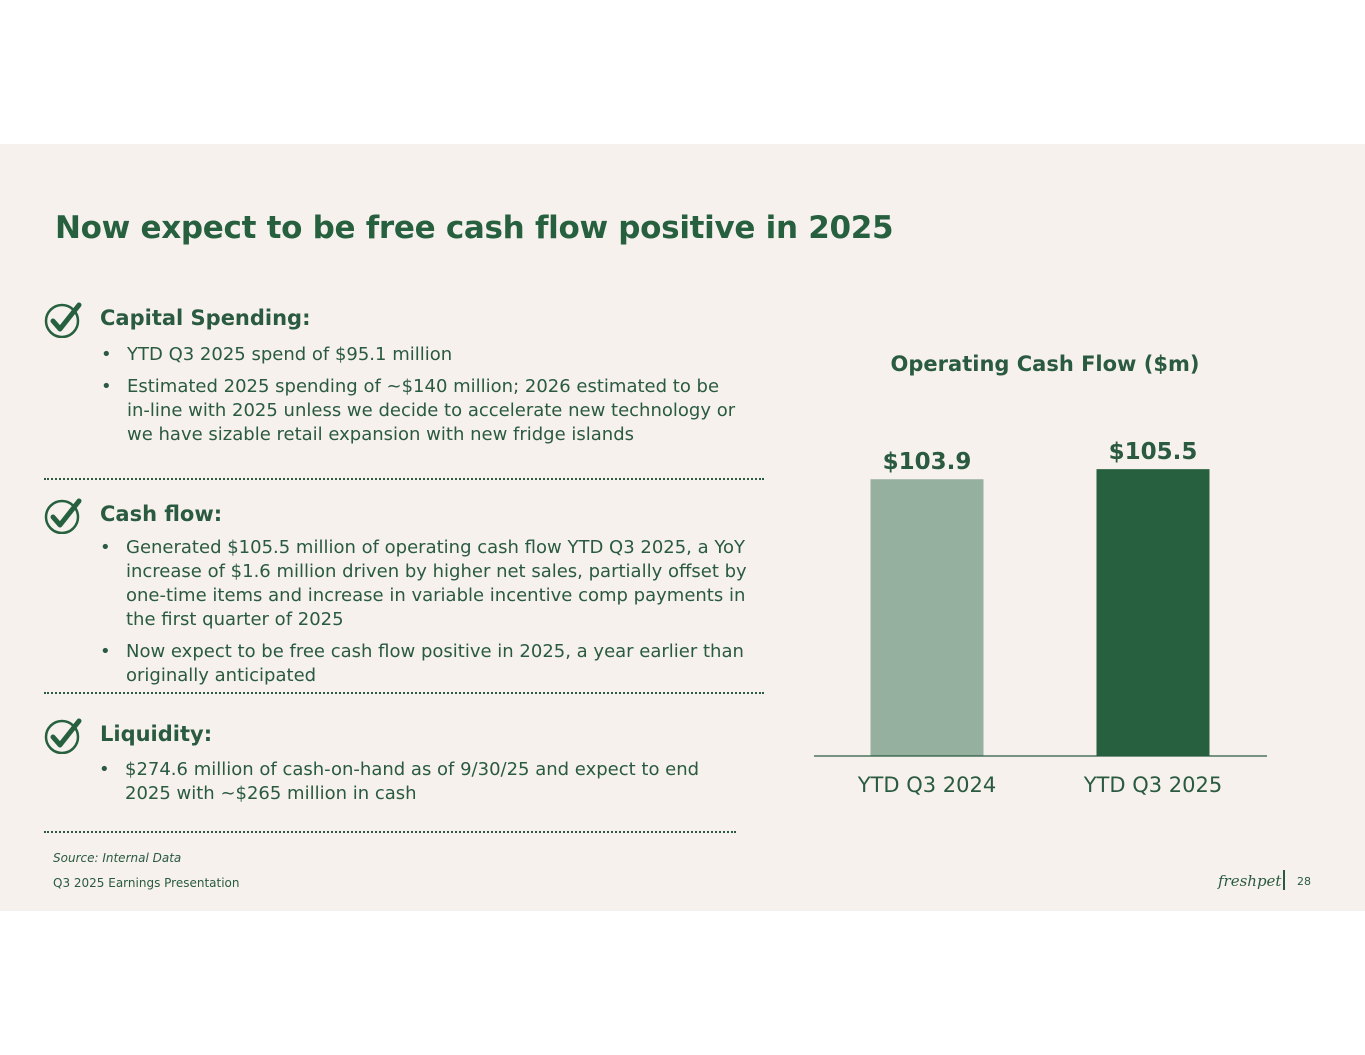 The height and width of the screenshot is (1055, 1365). What do you see at coordinates (1304, 881) in the screenshot?
I see `page-number: 28` at bounding box center [1304, 881].